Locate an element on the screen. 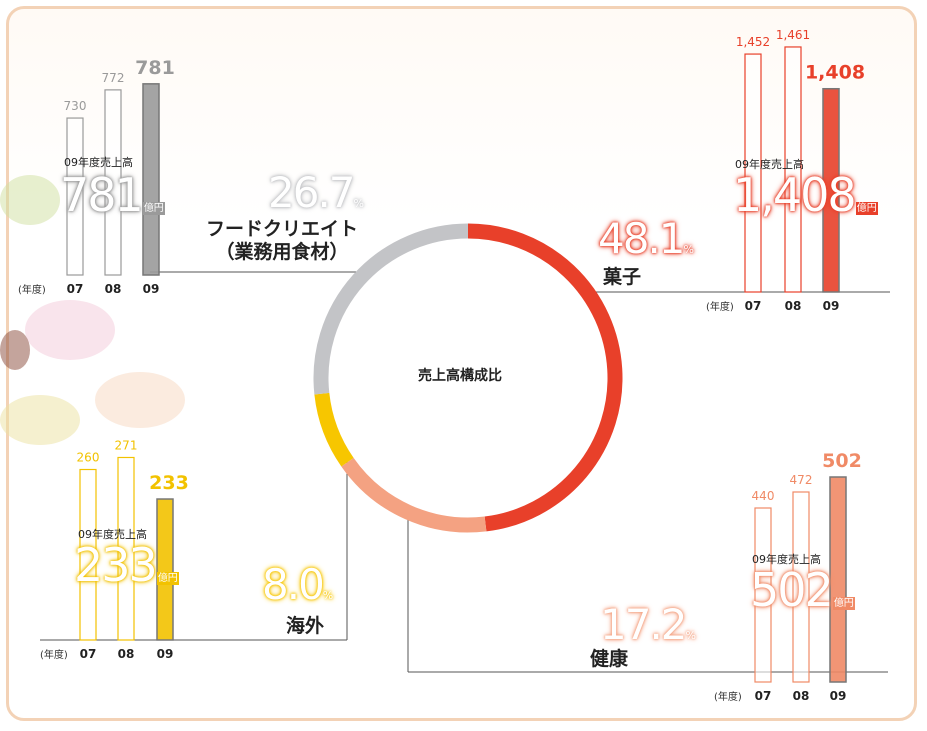 The width and height of the screenshot is (927, 731). summary-number: 1,408 is located at coordinates (795, 195).